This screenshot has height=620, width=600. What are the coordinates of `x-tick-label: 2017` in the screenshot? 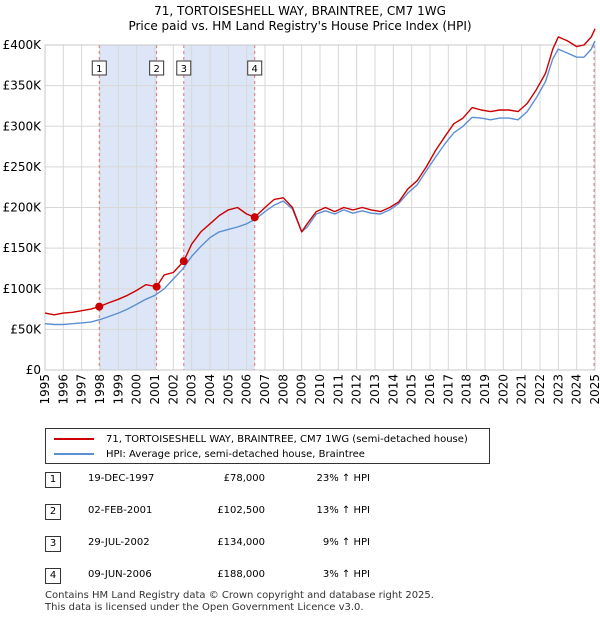 It's located at (448, 389).